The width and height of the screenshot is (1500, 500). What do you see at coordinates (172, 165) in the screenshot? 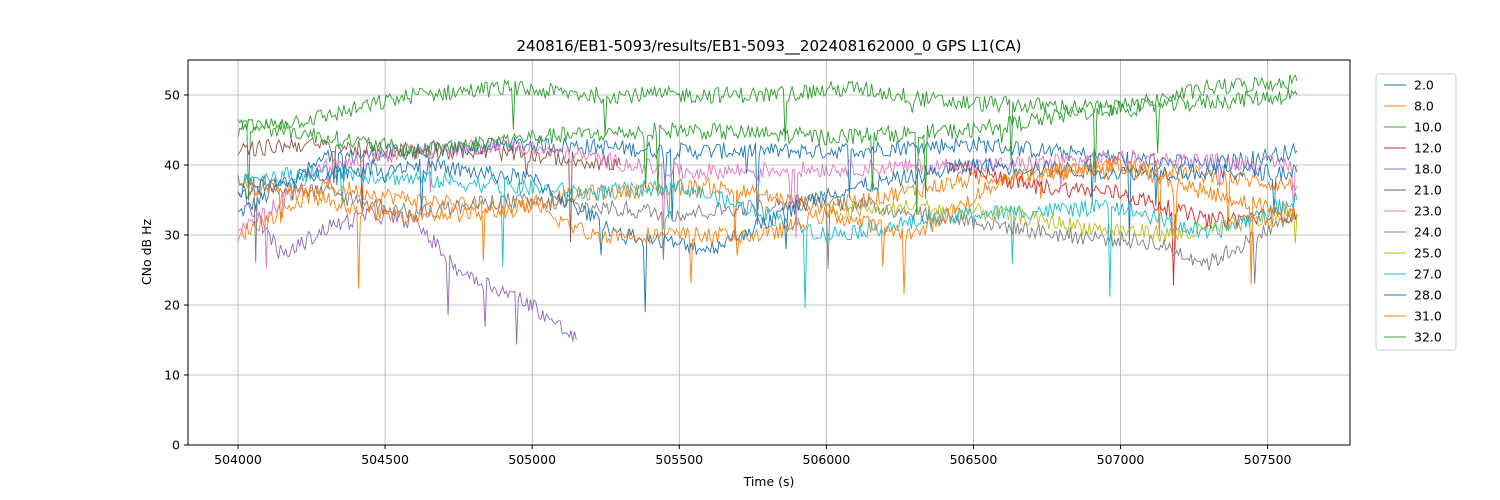
I see `y-tick-label: 40` at bounding box center [172, 165].